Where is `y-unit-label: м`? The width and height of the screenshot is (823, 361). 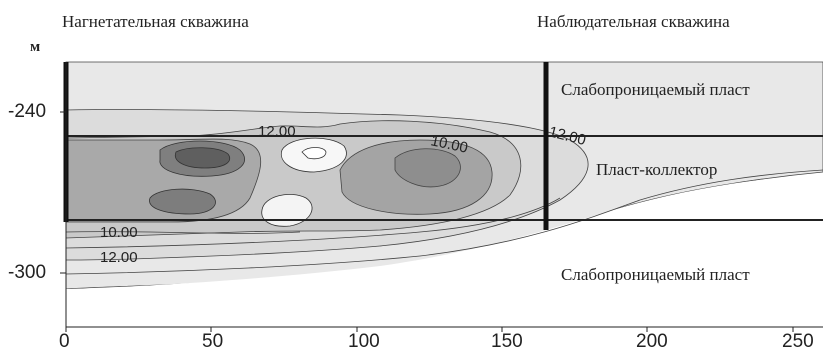
y-unit-label: м is located at coordinates (35, 47).